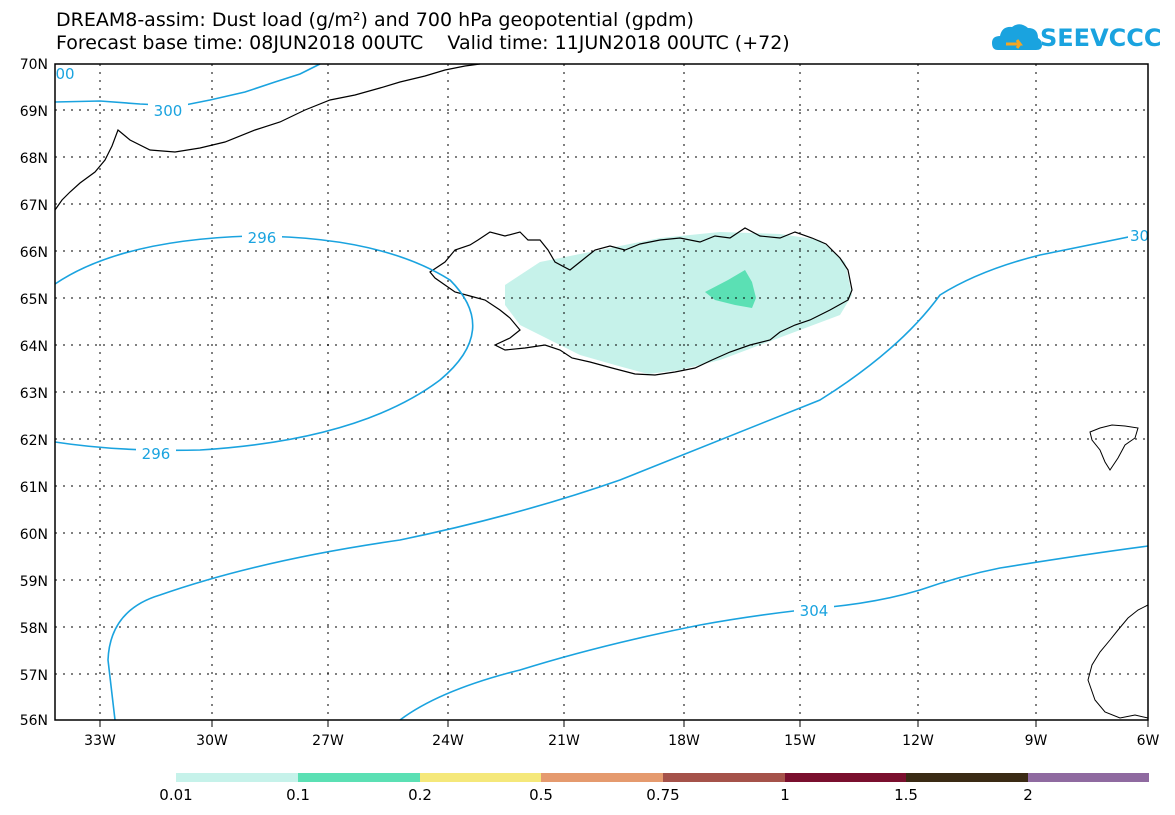 The image size is (1175, 815). I want to click on lat-label: 57N, so click(34, 676).